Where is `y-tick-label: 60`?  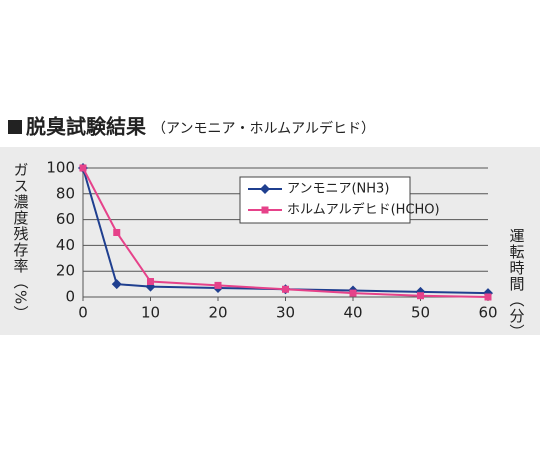 y-tick-label: 60 is located at coordinates (65, 219).